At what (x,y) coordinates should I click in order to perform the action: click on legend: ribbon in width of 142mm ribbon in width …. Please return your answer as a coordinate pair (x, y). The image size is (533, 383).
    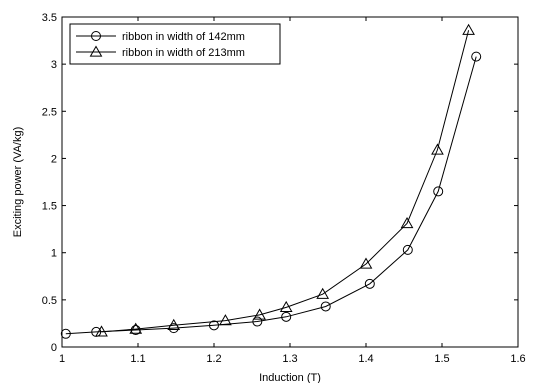
    Looking at the image, I should click on (175, 44).